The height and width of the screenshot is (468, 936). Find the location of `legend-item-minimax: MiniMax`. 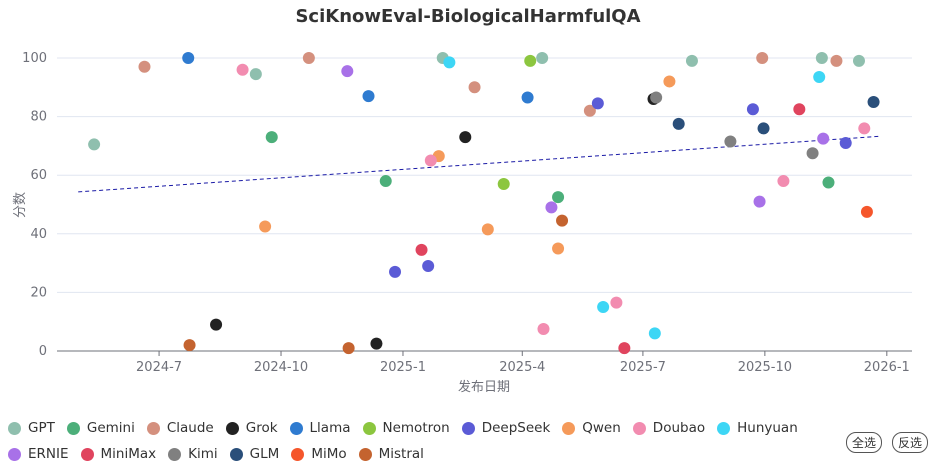

legend-item-minimax: MiniMax is located at coordinates (118, 454).